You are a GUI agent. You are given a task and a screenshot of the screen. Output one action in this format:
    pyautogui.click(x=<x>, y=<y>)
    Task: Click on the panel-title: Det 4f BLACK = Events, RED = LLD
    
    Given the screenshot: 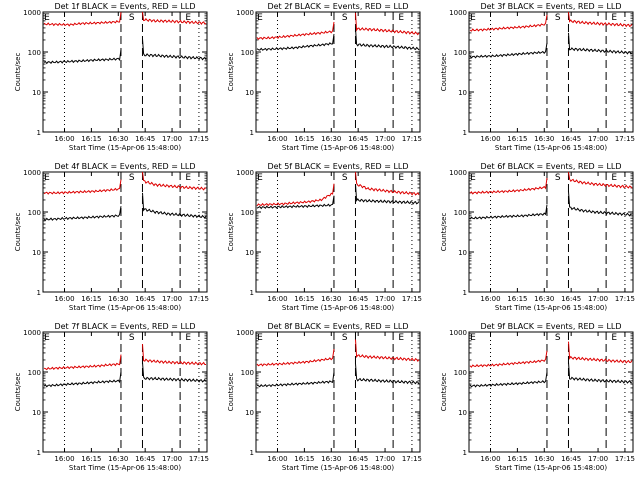 What is the action you would take?
    pyautogui.click(x=124, y=166)
    